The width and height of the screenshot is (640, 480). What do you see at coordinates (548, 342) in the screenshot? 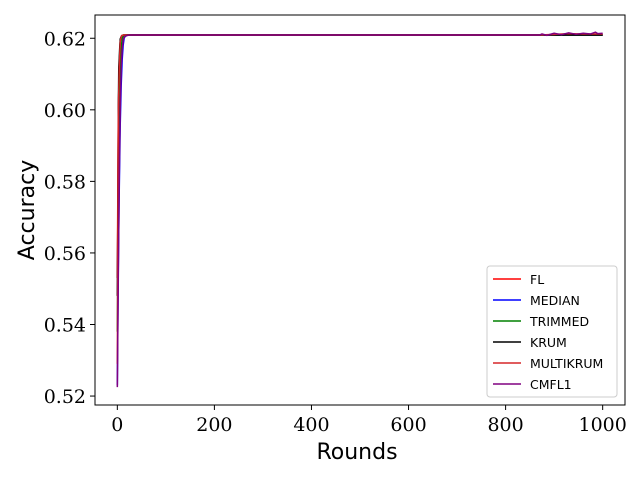
I see `legend-label-krum: KRUM` at bounding box center [548, 342].